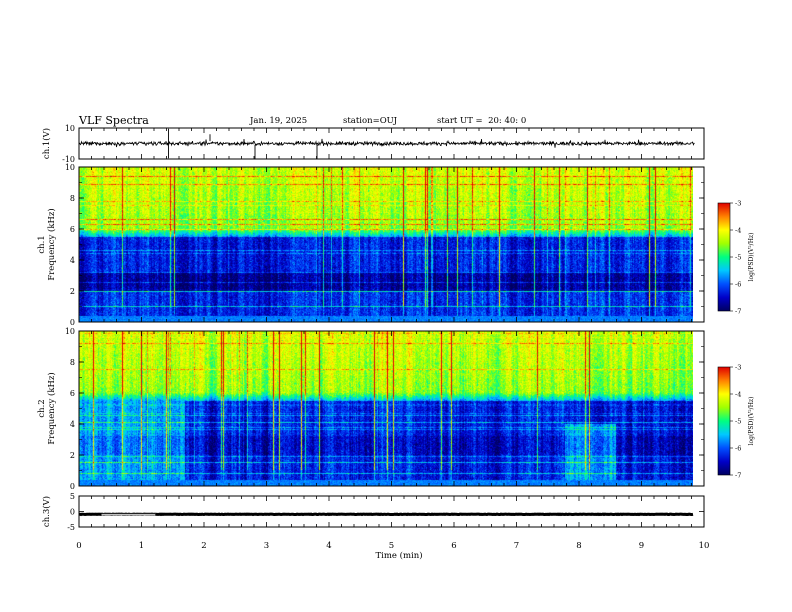 The width and height of the screenshot is (792, 612). What do you see at coordinates (328, 546) in the screenshot?
I see `x-tick-label: 4` at bounding box center [328, 546].